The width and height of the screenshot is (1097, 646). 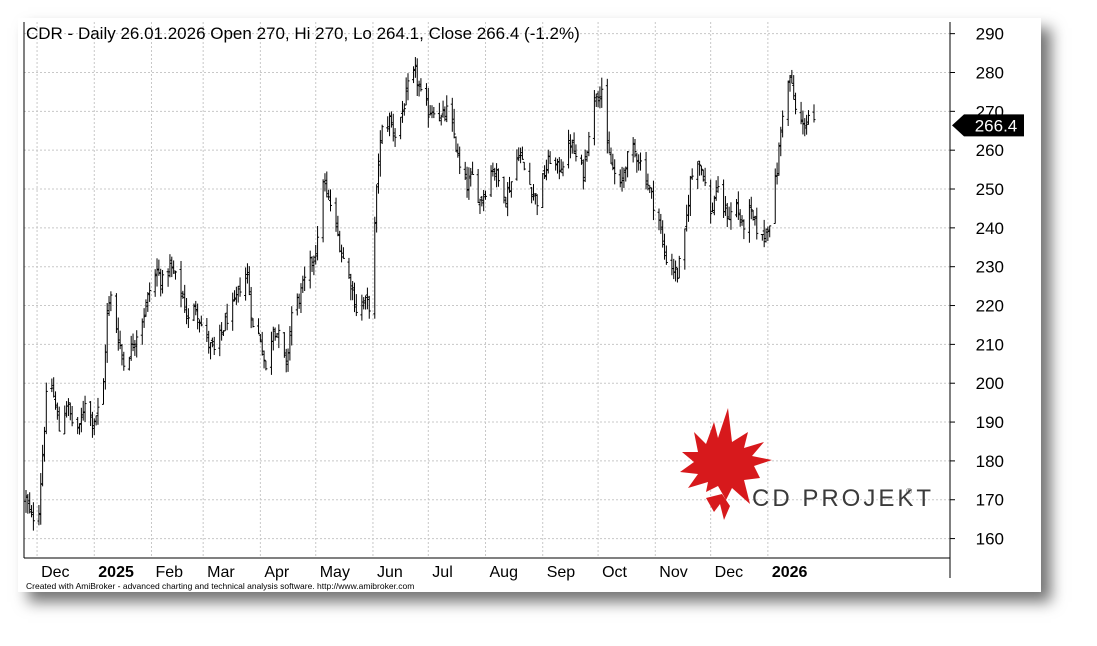 What do you see at coordinates (990, 383) in the screenshot?
I see `y-tick-label: 200` at bounding box center [990, 383].